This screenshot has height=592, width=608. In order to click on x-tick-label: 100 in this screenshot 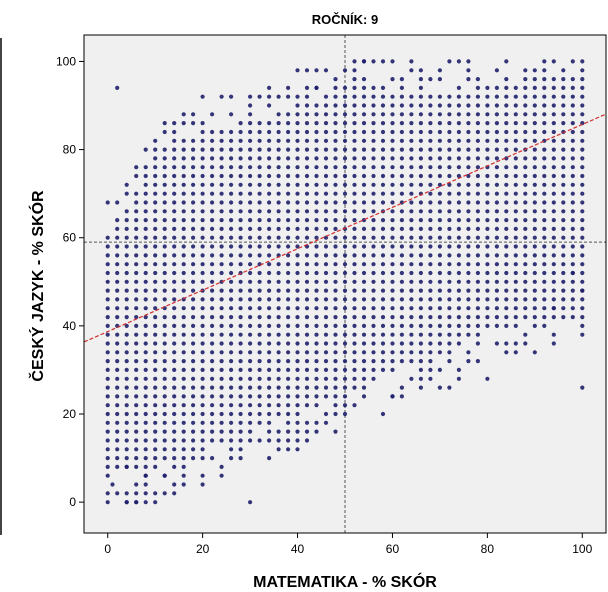, I will do `click(582, 549)`.